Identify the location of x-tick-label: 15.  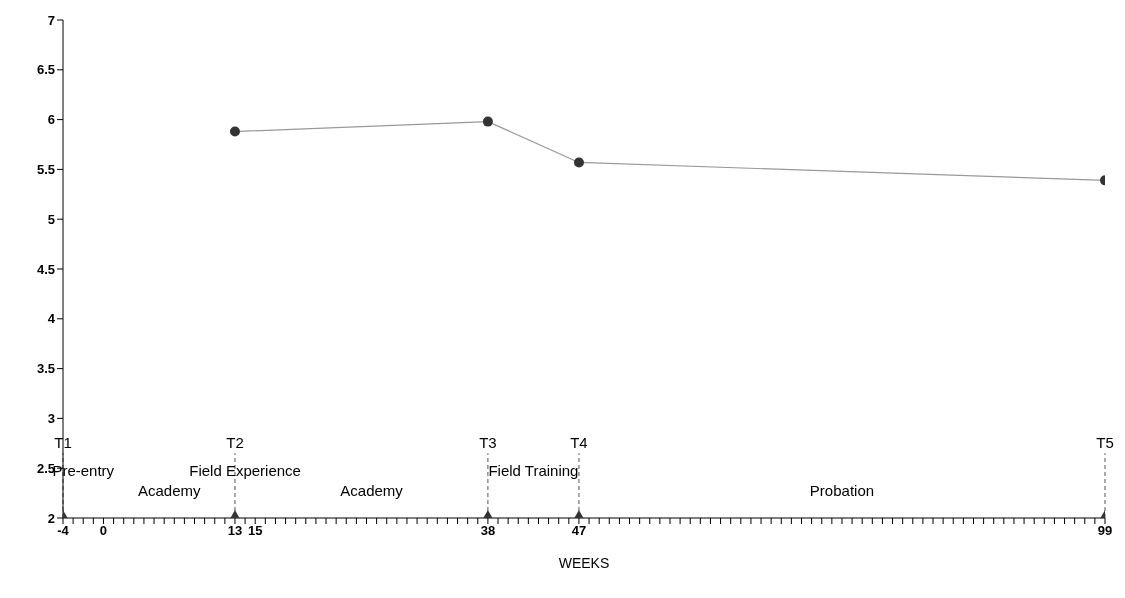
(255, 531).